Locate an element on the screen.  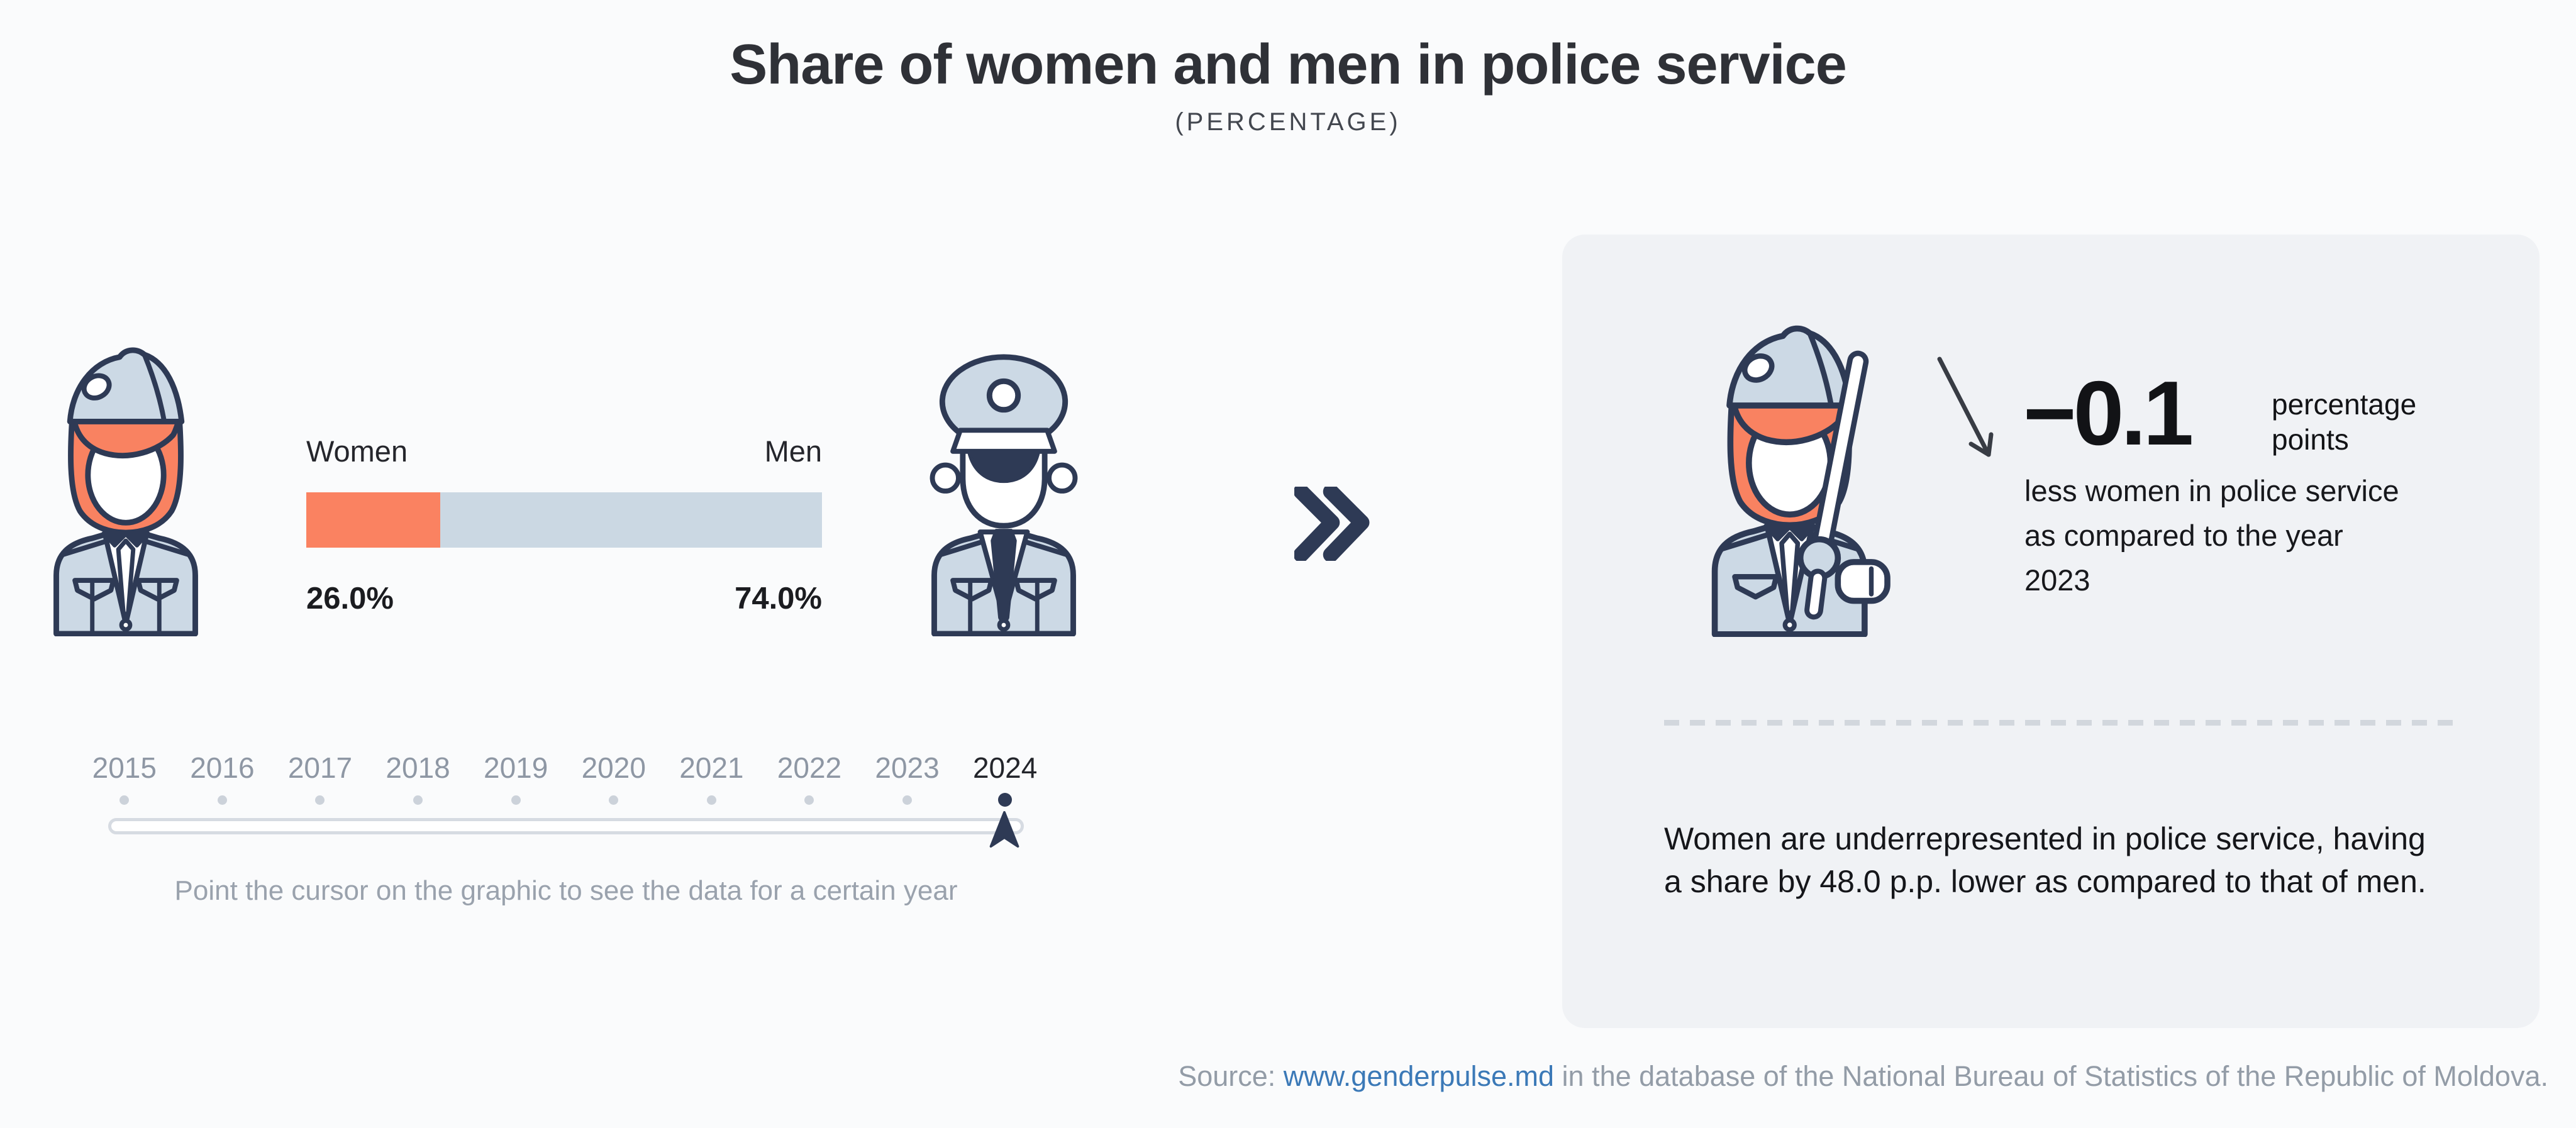
timeline-dots is located at coordinates (564, 800).